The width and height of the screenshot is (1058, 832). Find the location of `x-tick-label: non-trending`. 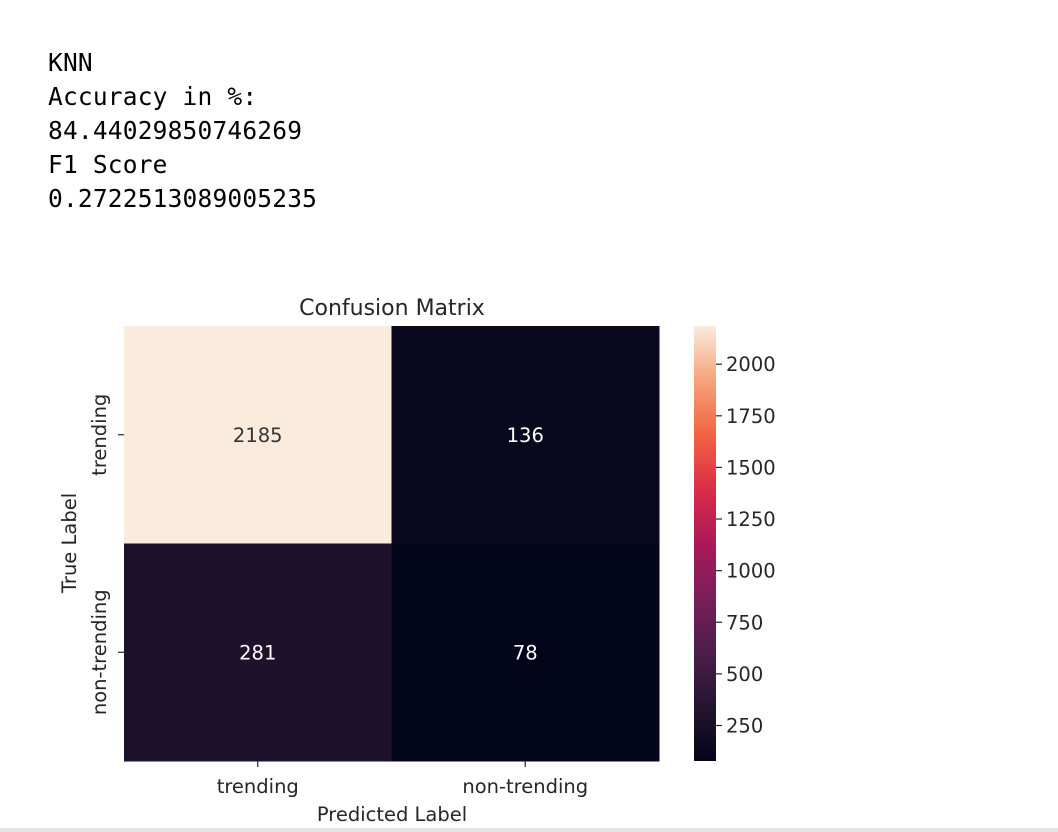

x-tick-label: non-trending is located at coordinates (525, 786).